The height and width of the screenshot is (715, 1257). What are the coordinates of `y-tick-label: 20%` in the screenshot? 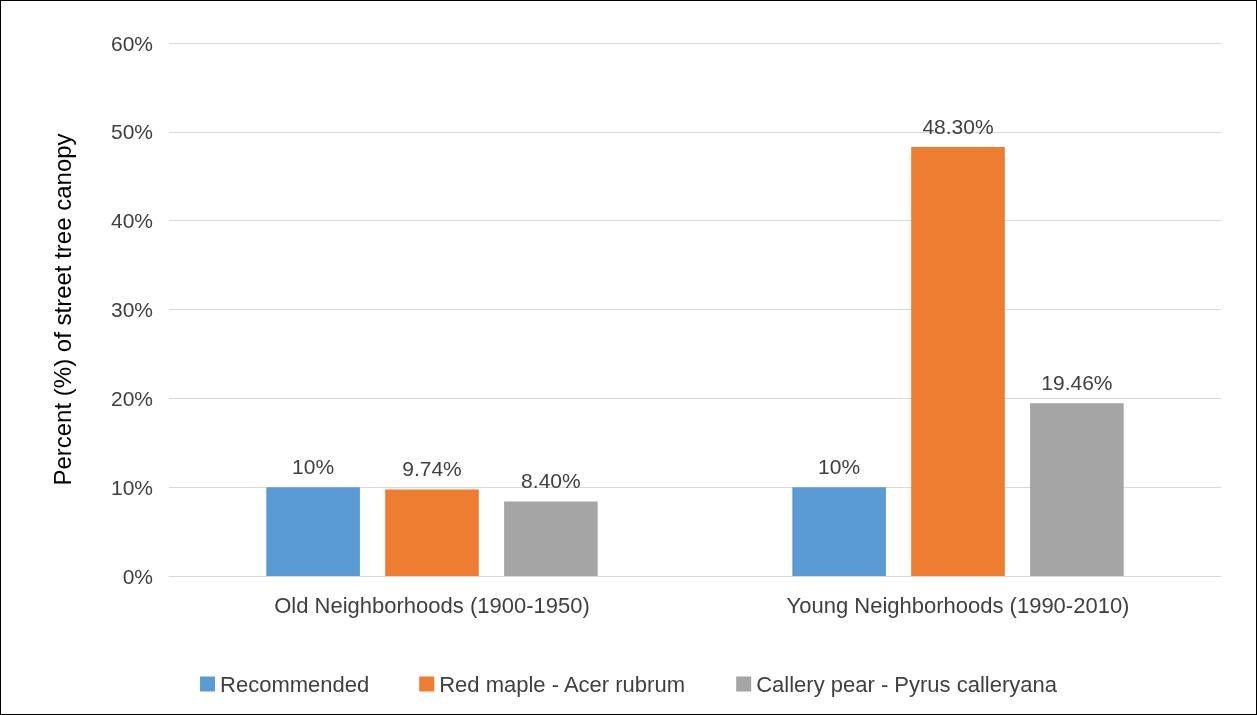 It's located at (131, 398).